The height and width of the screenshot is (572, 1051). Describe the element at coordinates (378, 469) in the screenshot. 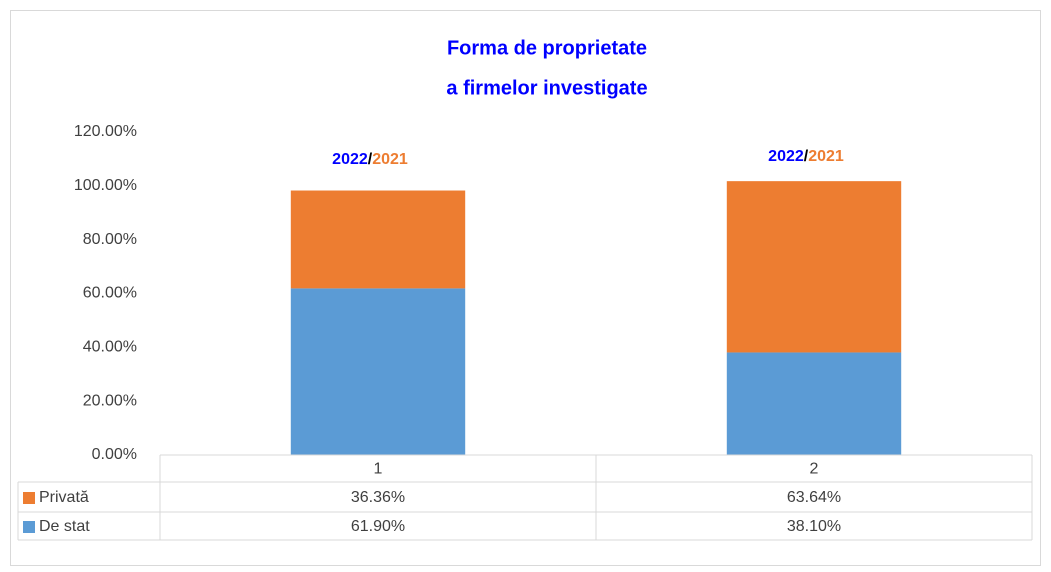

I see `x-tick-label: 1` at that location.